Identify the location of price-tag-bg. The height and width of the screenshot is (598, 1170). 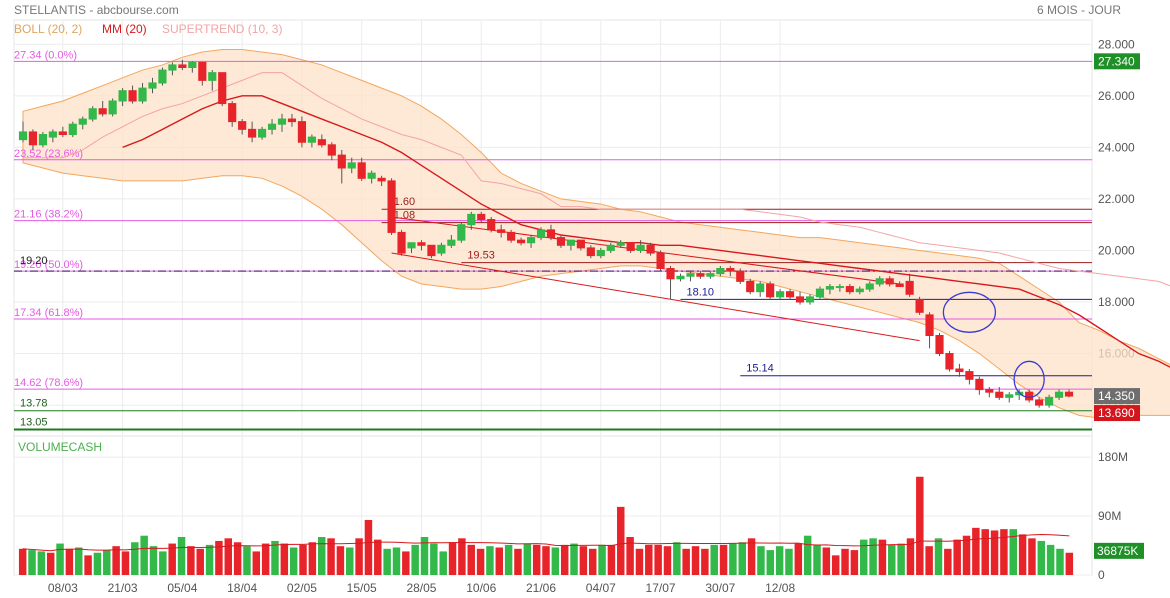
(1117, 413).